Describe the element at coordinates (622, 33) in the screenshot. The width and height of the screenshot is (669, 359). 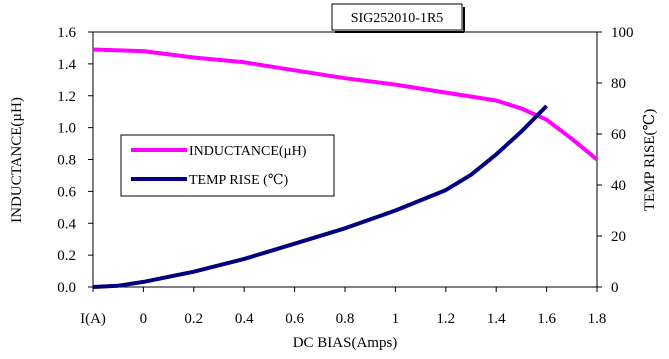
I see `right-y-tick-label: 100` at that location.